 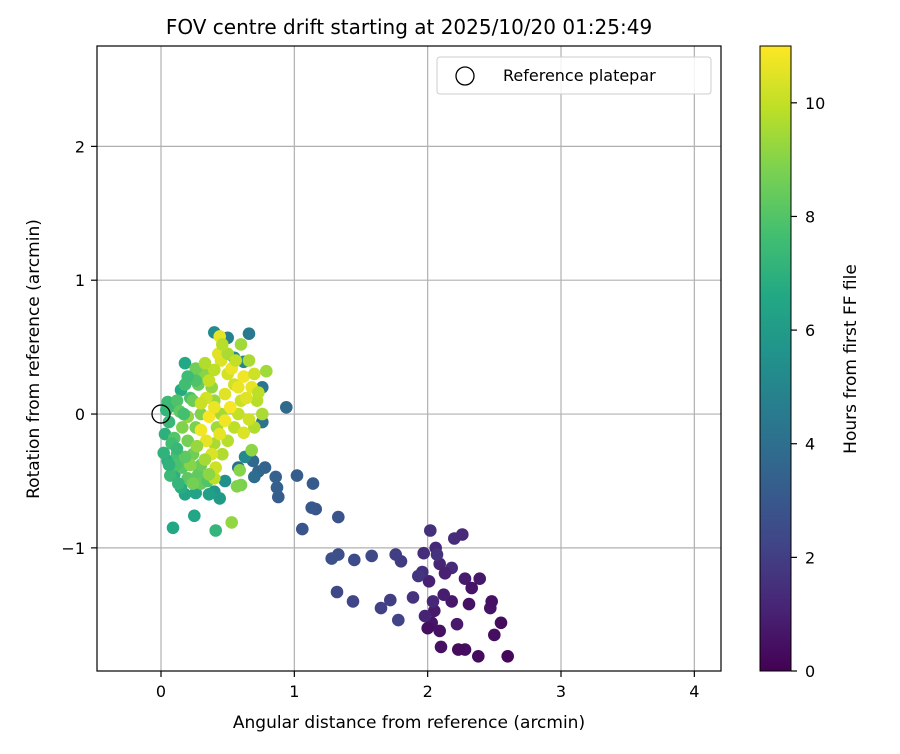 I want to click on x-tick-label-3: 3, so click(x=561, y=691).